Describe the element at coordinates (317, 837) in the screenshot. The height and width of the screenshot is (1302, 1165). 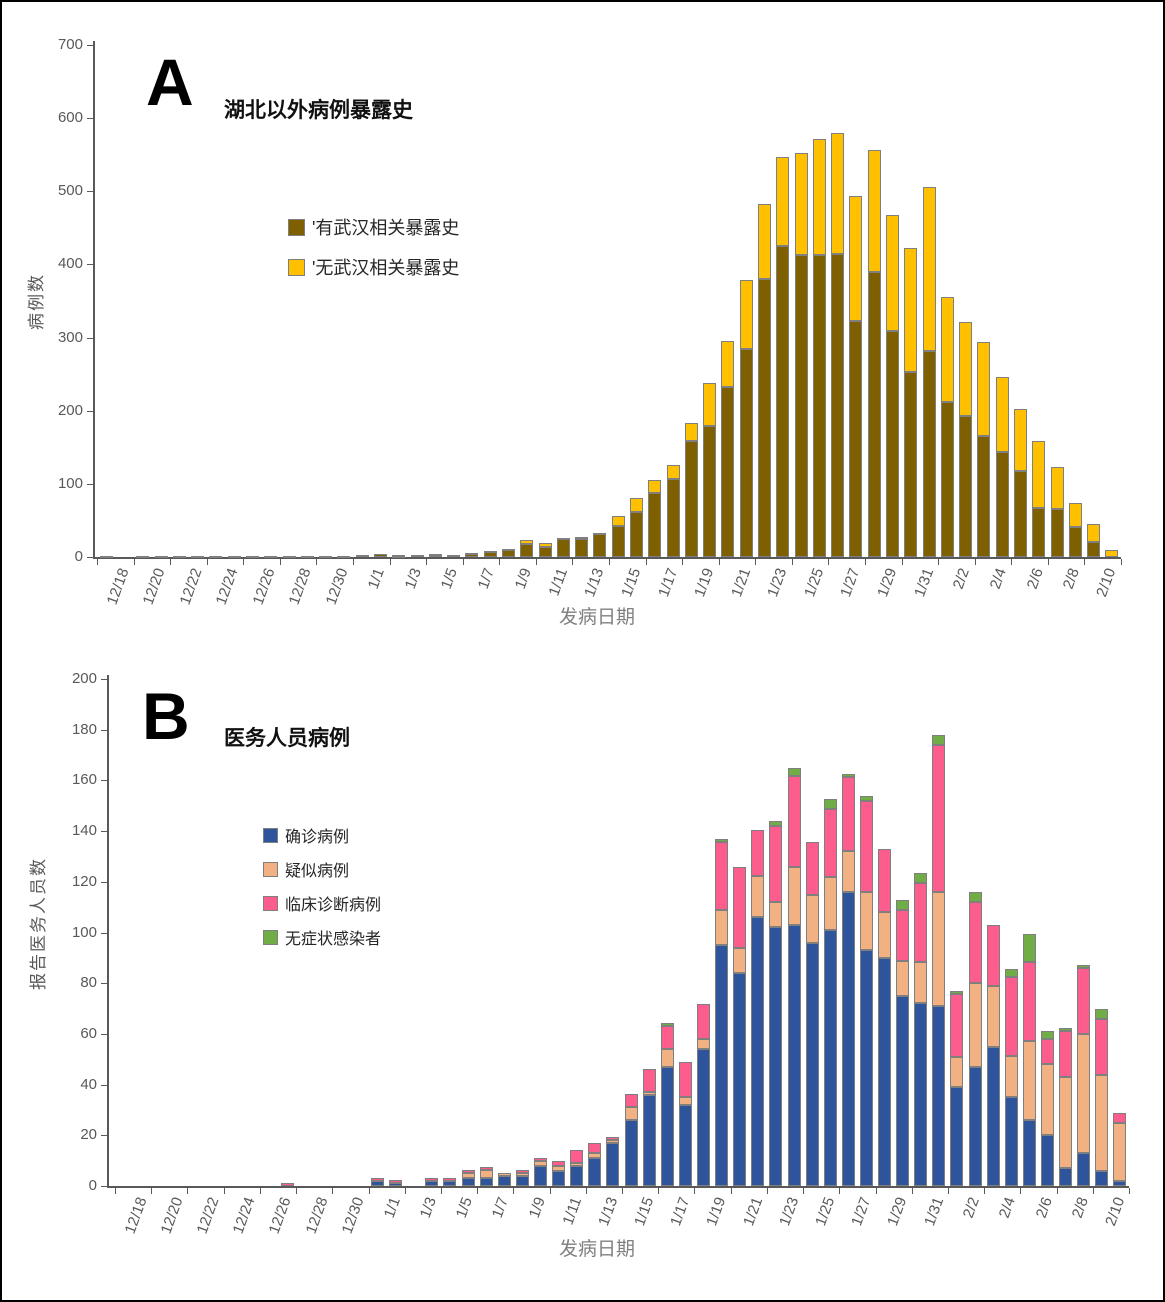
I see `legend-label: 确诊病例` at that location.